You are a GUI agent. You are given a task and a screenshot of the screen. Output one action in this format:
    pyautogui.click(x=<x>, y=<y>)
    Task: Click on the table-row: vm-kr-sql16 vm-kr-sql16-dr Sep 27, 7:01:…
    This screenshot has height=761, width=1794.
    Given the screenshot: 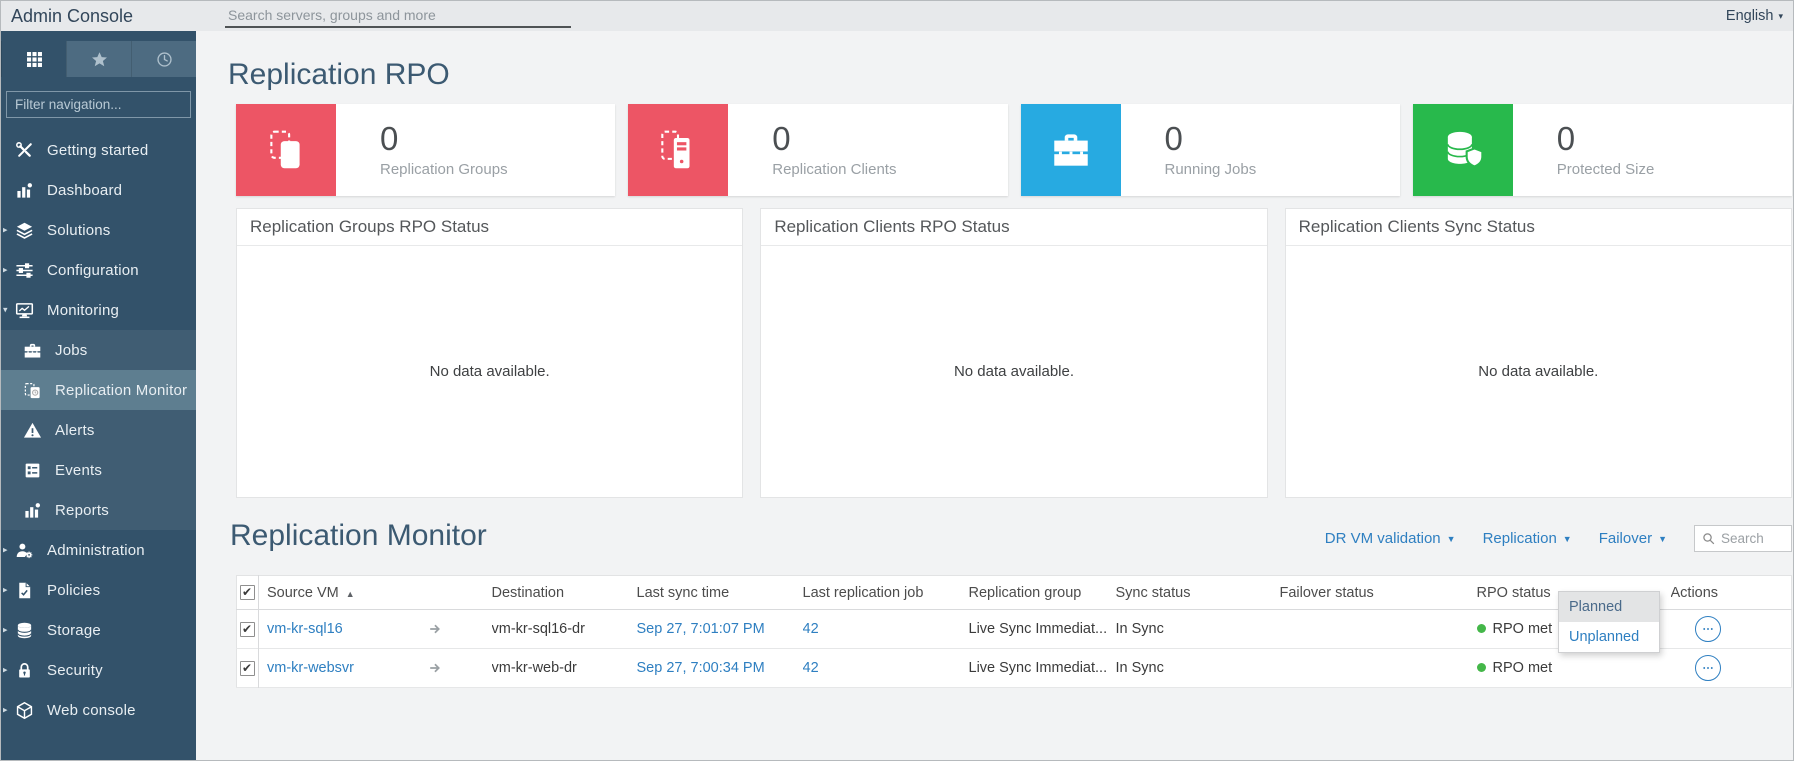 What is the action you would take?
    pyautogui.click(x=1014, y=629)
    